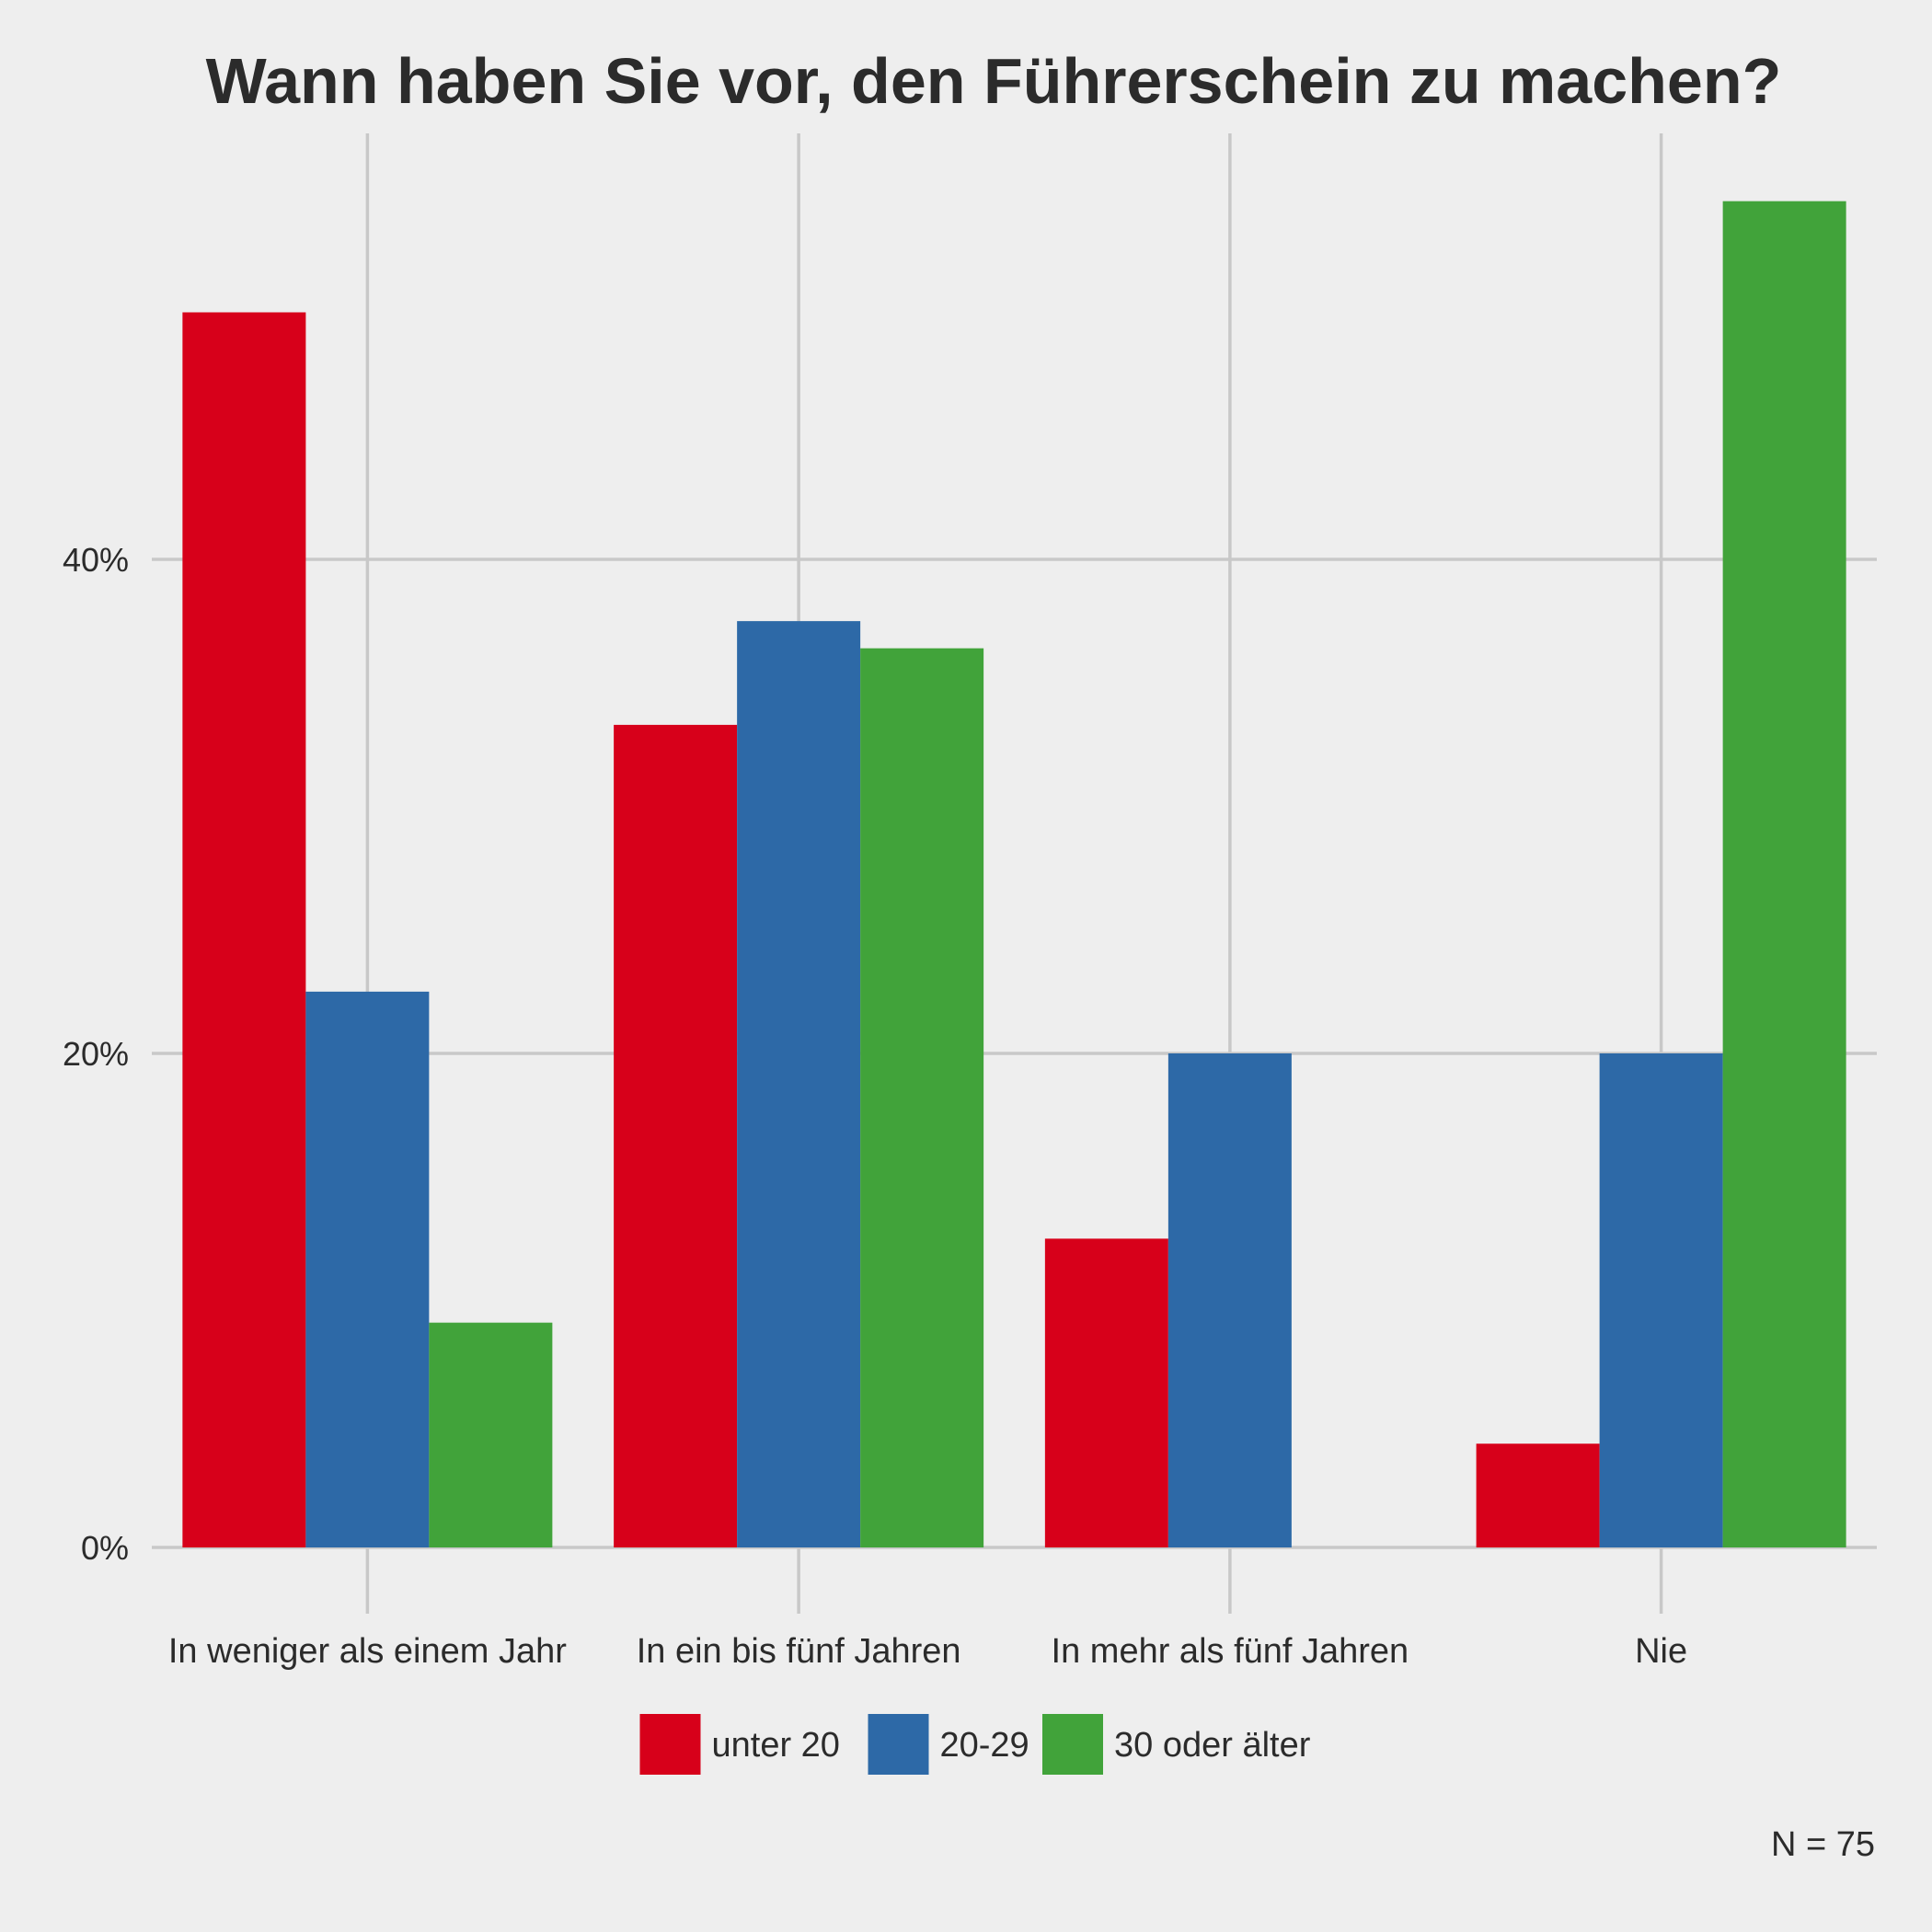  I want to click on x-tick-label: In mehr als fünf Jahren, so click(1230, 1651).